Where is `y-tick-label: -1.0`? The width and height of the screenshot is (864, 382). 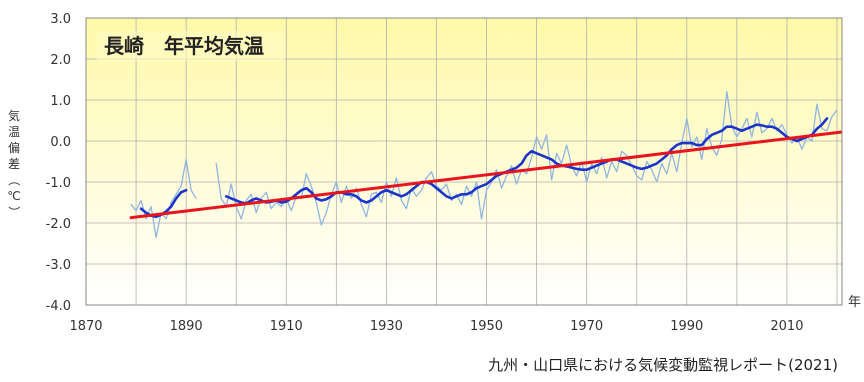 y-tick-label: -1.0 is located at coordinates (58, 183).